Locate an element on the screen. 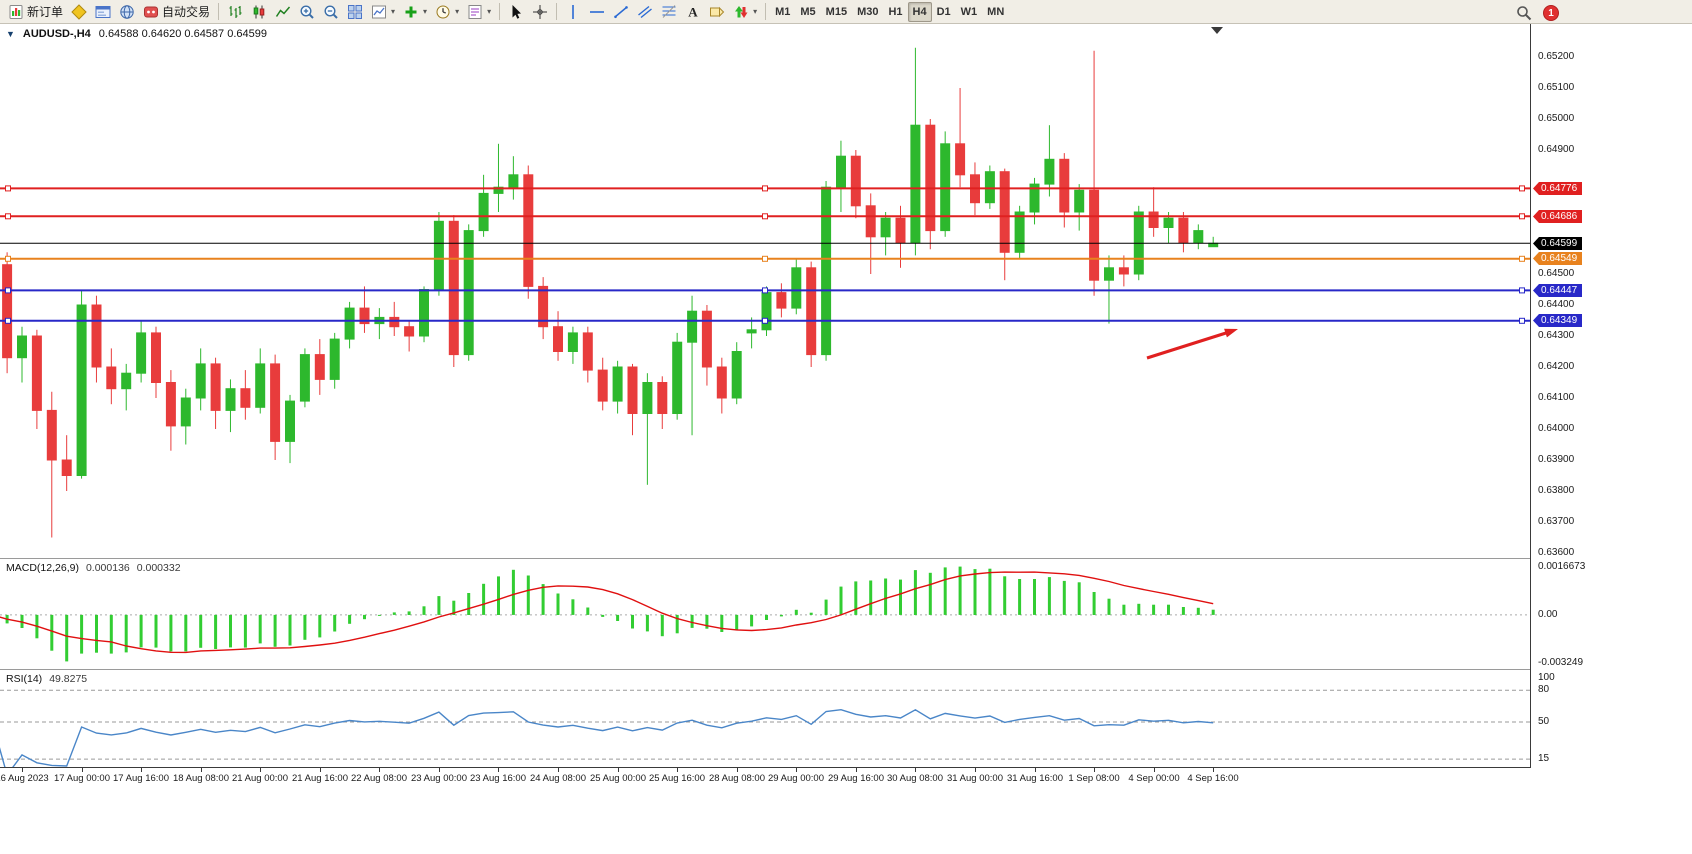 The image size is (1692, 854). terminal-button is located at coordinates (103, 12).